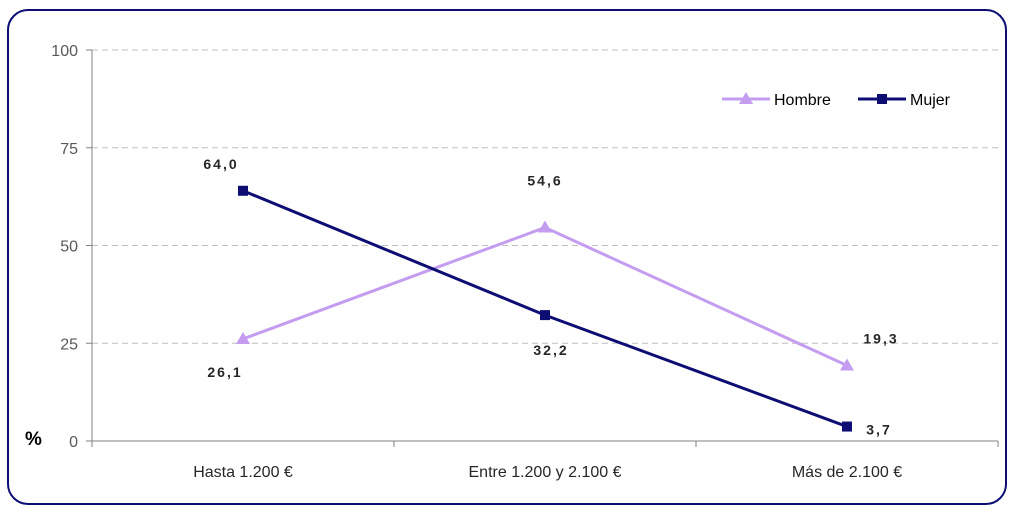 The image size is (1011, 508). Describe the element at coordinates (69, 247) in the screenshot. I see `y-tick-label: 50` at that location.